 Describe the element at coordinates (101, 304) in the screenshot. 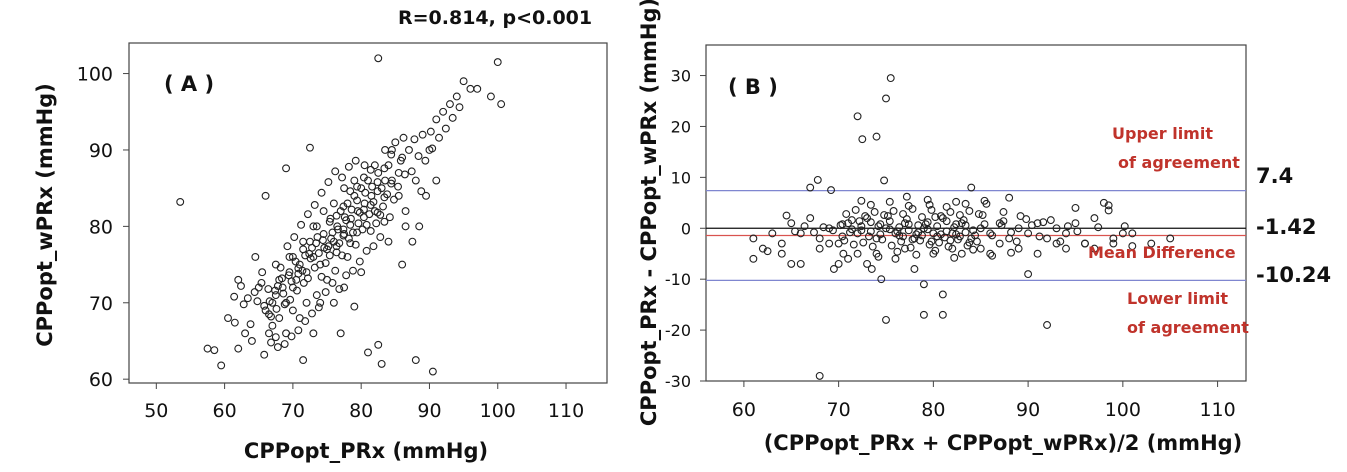

I see `panel-a-y-tick-label: 70` at that location.